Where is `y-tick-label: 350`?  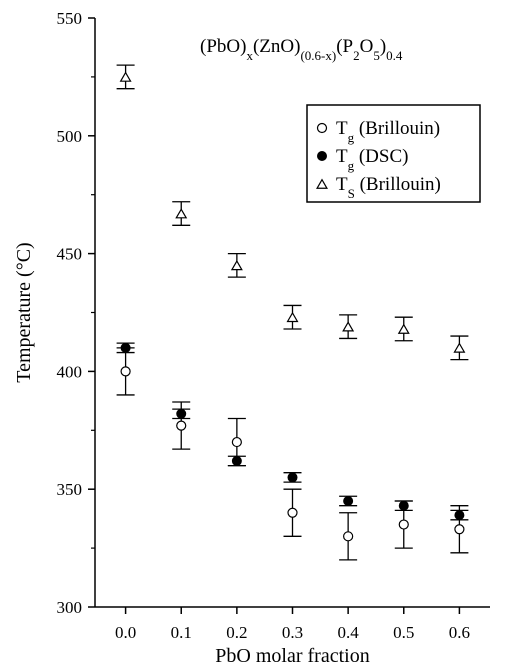 y-tick-label: 350 is located at coordinates (70, 489).